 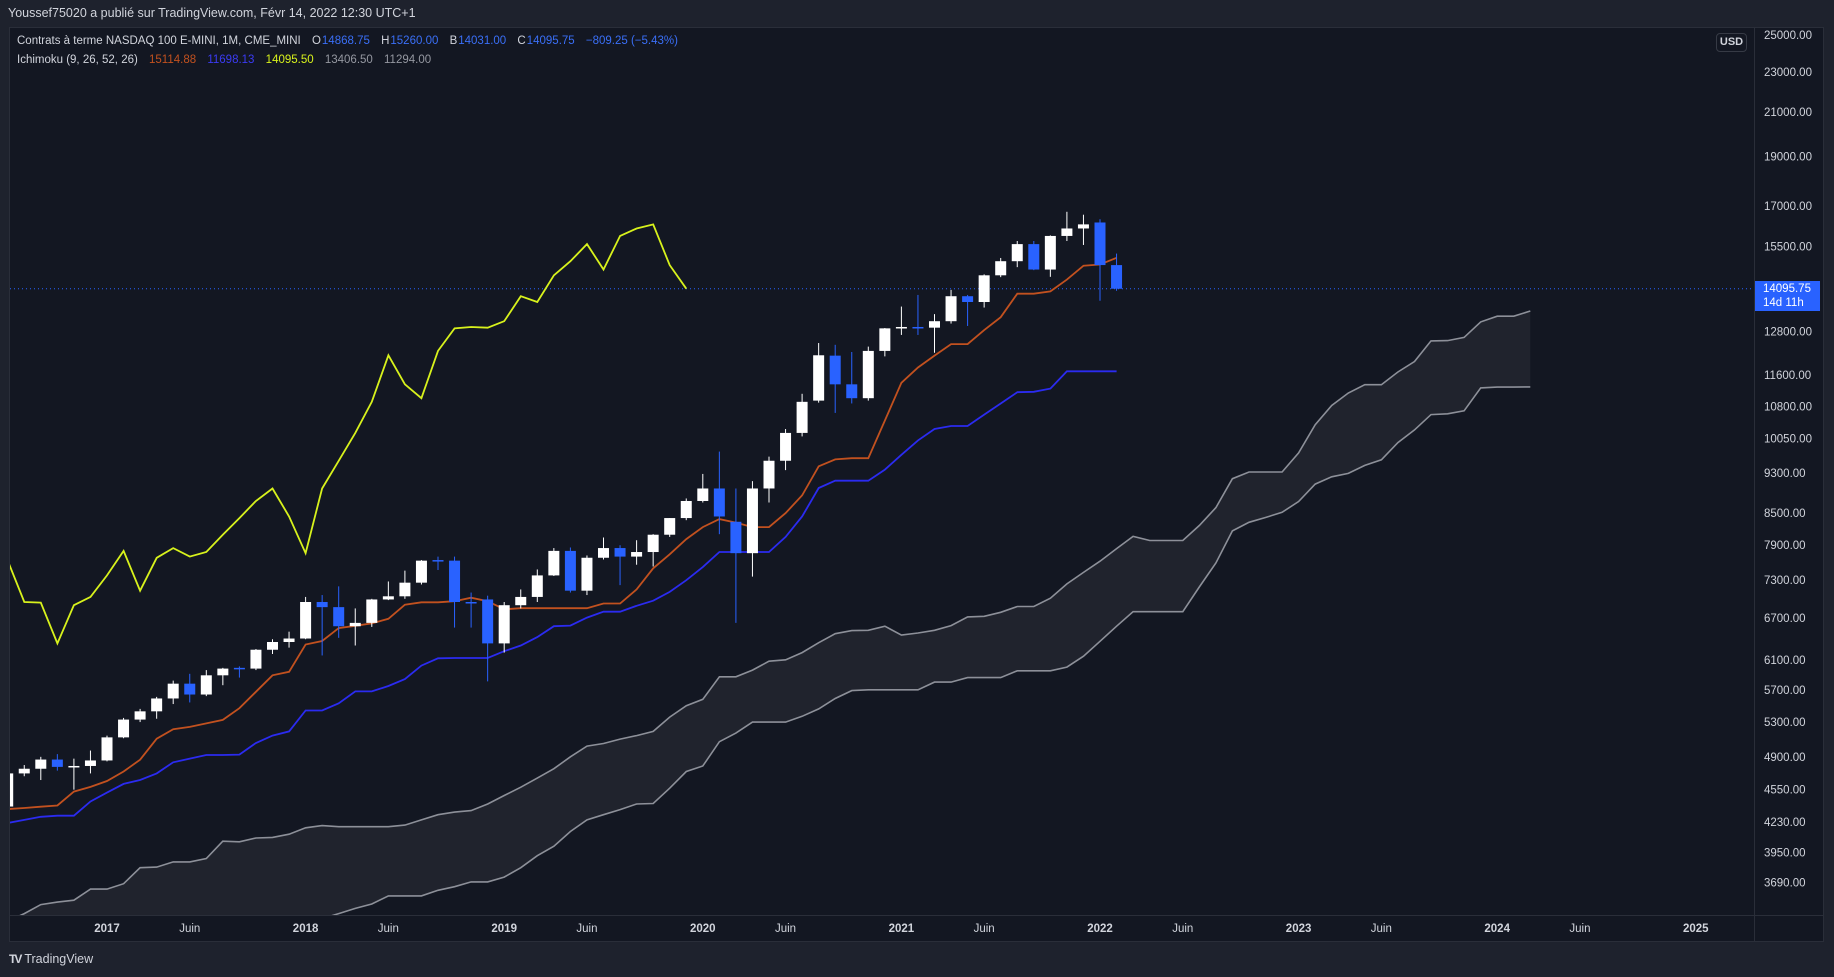 What do you see at coordinates (1731, 42) in the screenshot?
I see `currency-button: USD` at bounding box center [1731, 42].